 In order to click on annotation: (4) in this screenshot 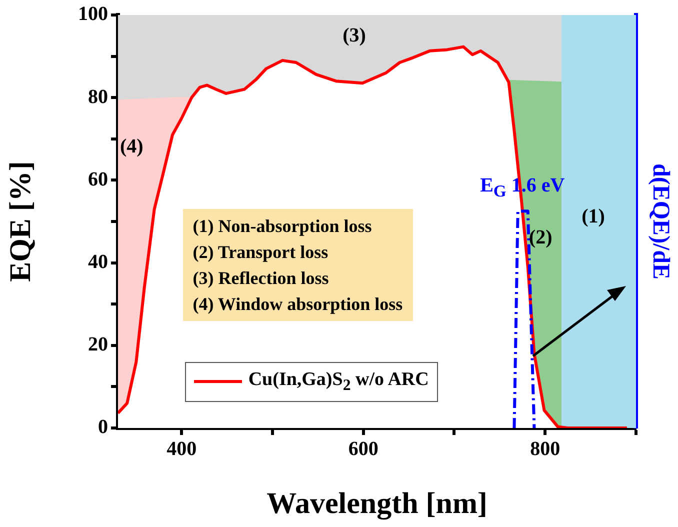, I will do `click(132, 147)`.